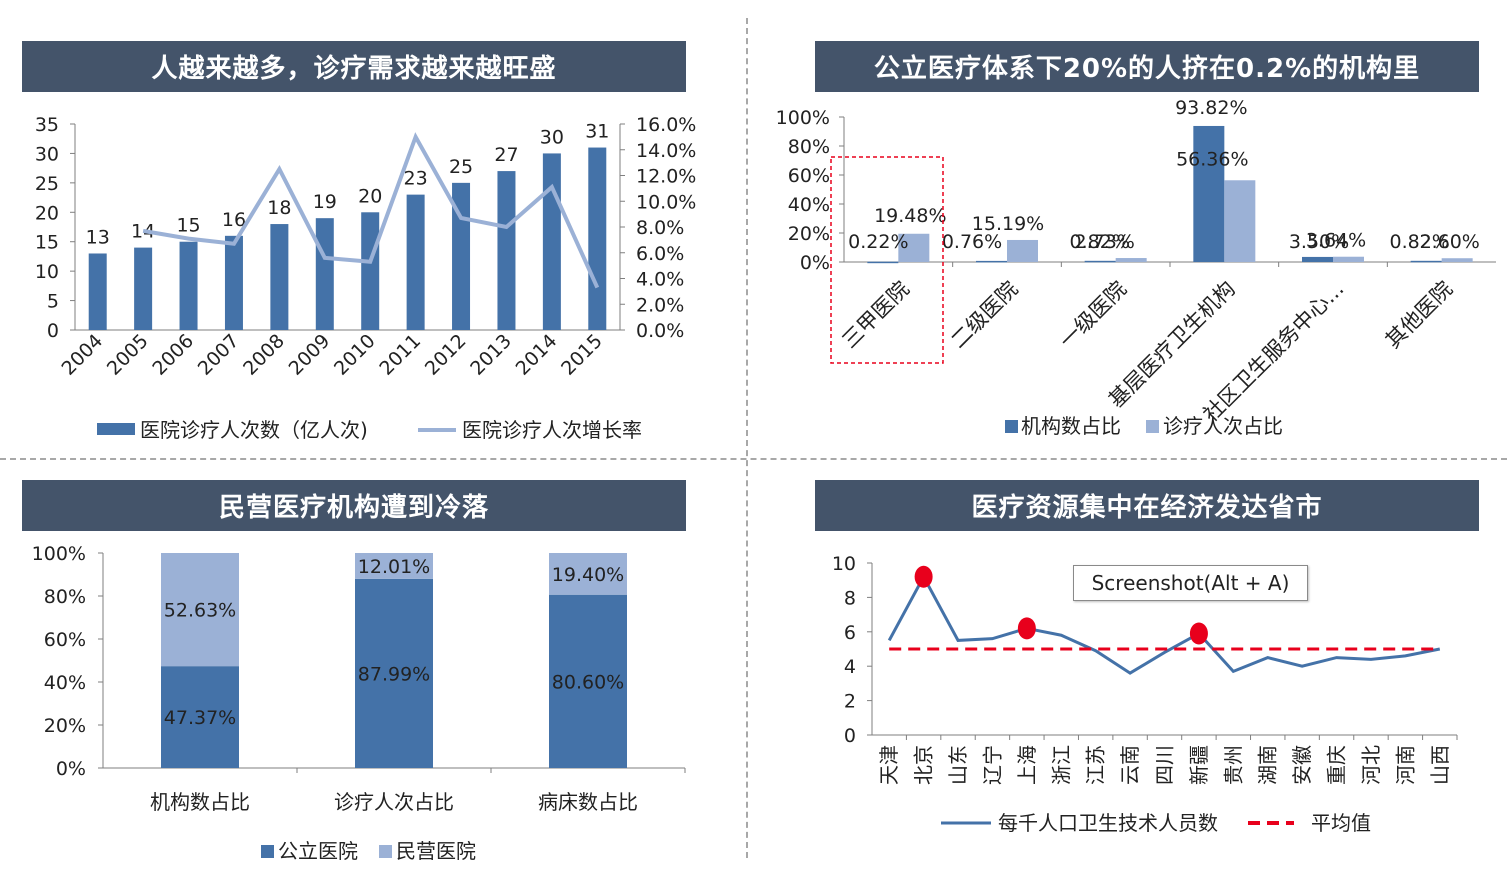 This screenshot has height=877, width=1507. Describe the element at coordinates (809, 205) in the screenshot. I see `y-tick-label: 40%` at that location.